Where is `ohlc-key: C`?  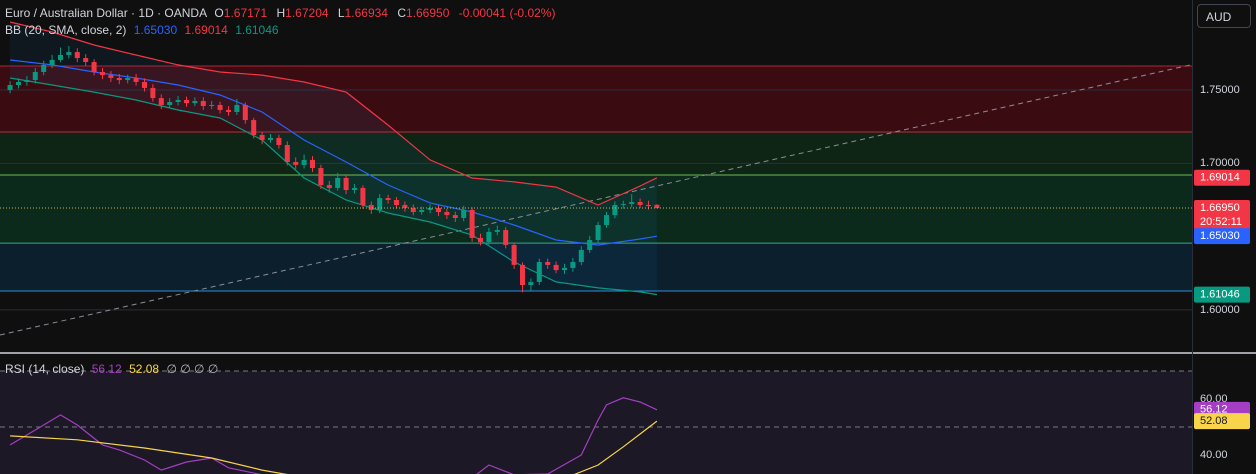
ohlc-key: C is located at coordinates (401, 13).